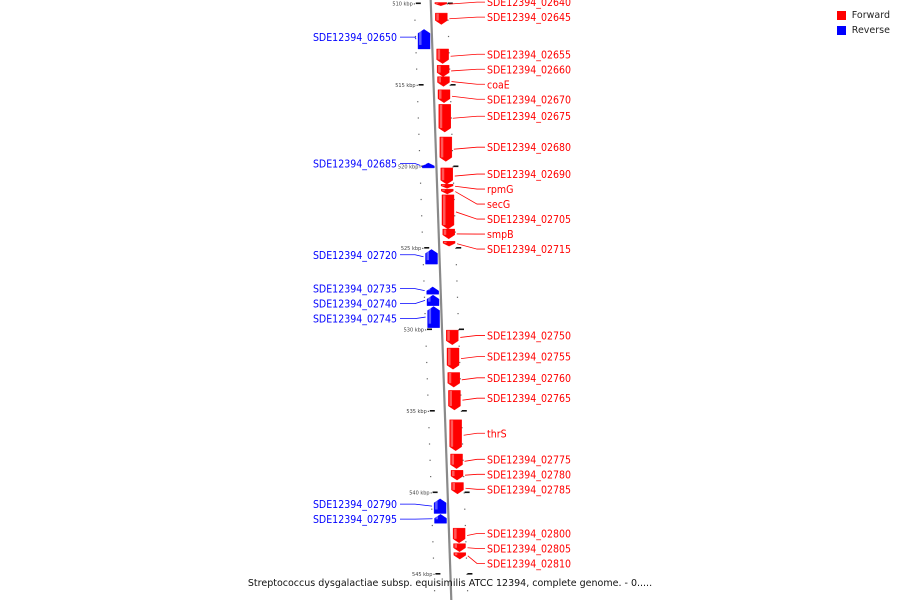  What do you see at coordinates (355, 38) in the screenshot?
I see `gene-label: SDE12394_02650` at bounding box center [355, 38].